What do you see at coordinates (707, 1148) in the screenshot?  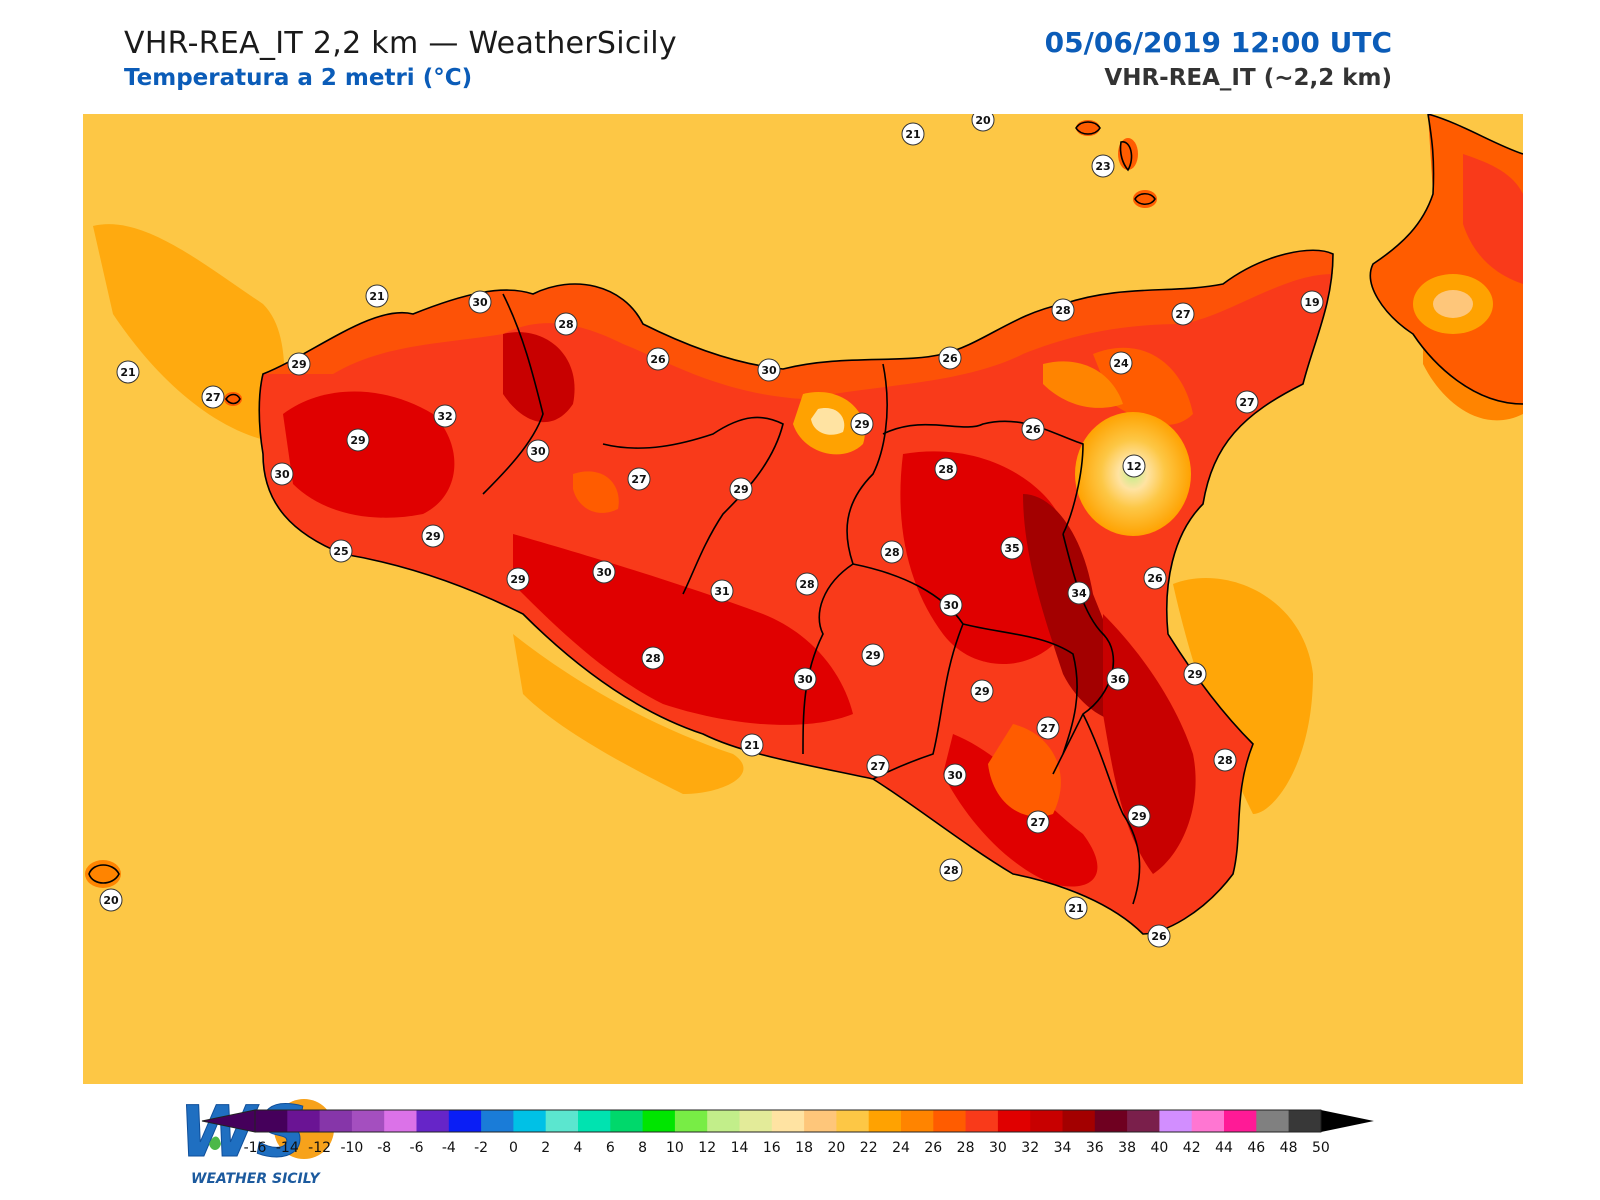 I see `colorbar-tick-label: 12` at bounding box center [707, 1148].